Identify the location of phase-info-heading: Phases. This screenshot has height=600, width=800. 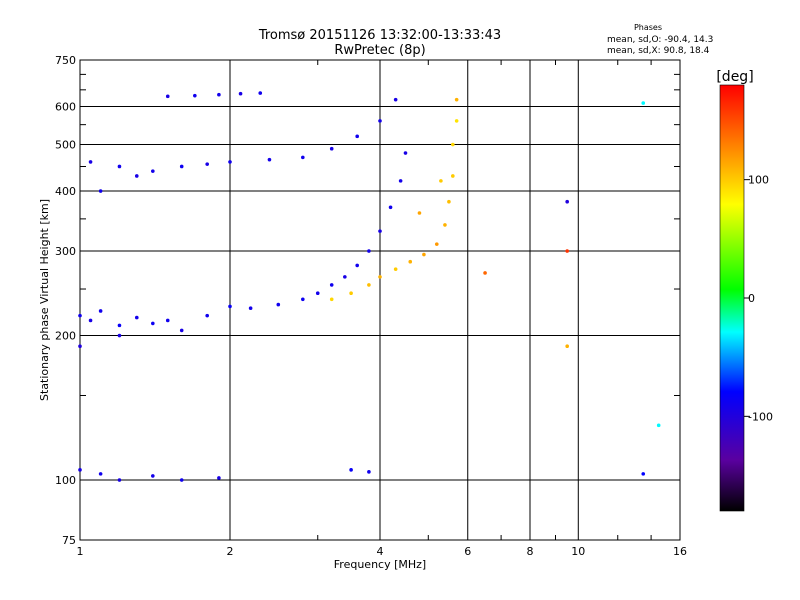
(648, 27).